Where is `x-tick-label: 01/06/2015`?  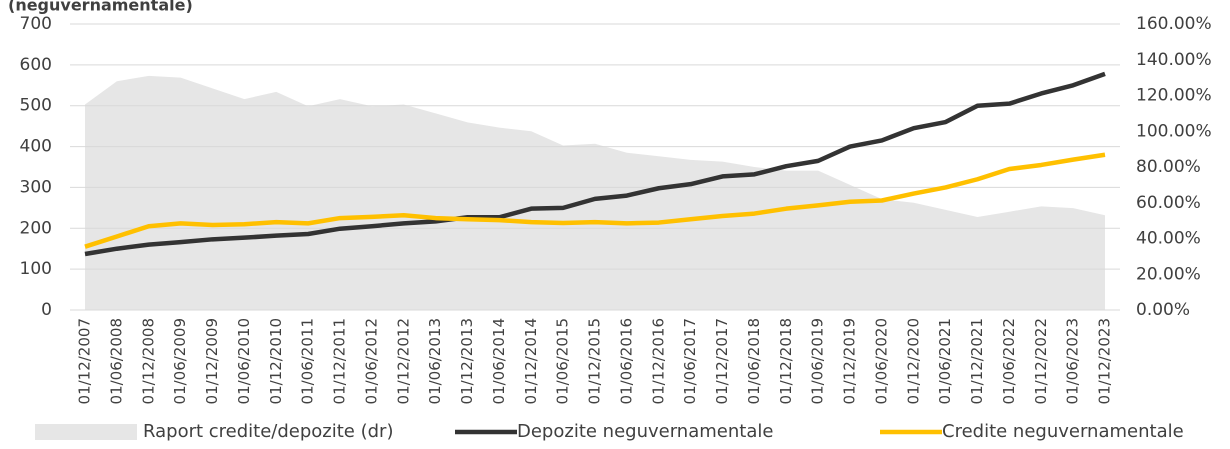 x-tick-label: 01/06/2015 is located at coordinates (563, 361).